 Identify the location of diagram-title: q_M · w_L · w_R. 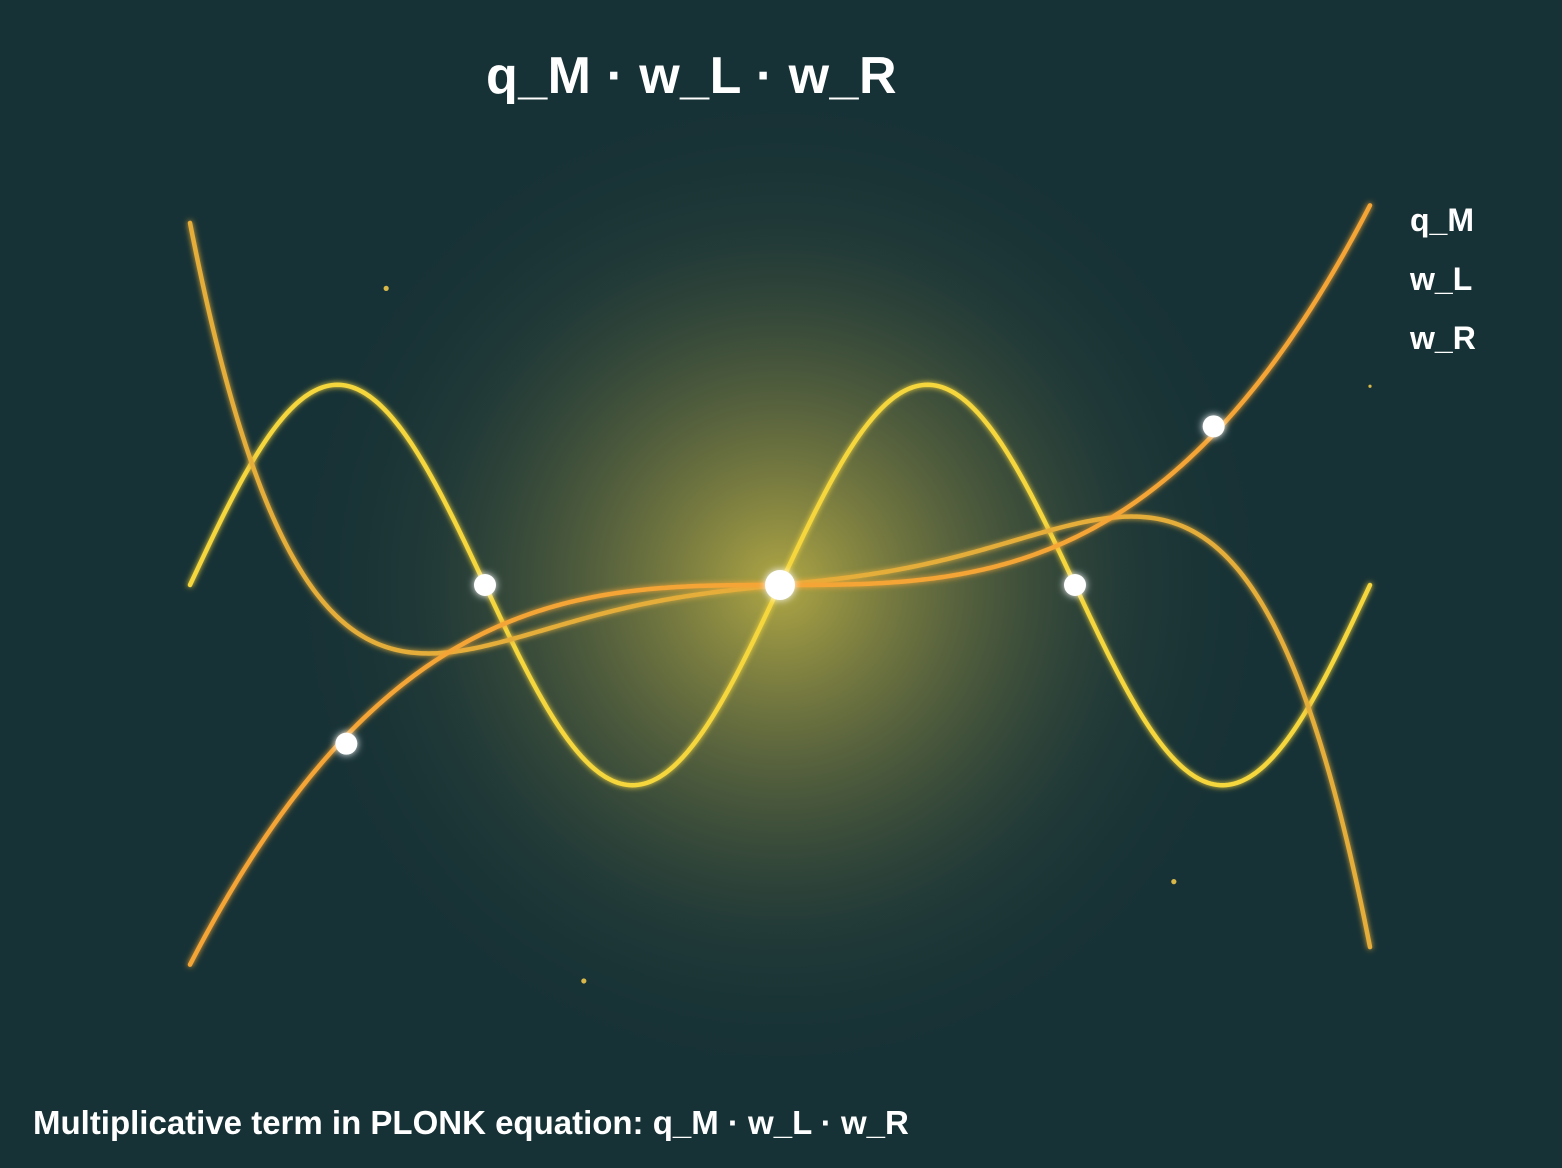
(691, 76).